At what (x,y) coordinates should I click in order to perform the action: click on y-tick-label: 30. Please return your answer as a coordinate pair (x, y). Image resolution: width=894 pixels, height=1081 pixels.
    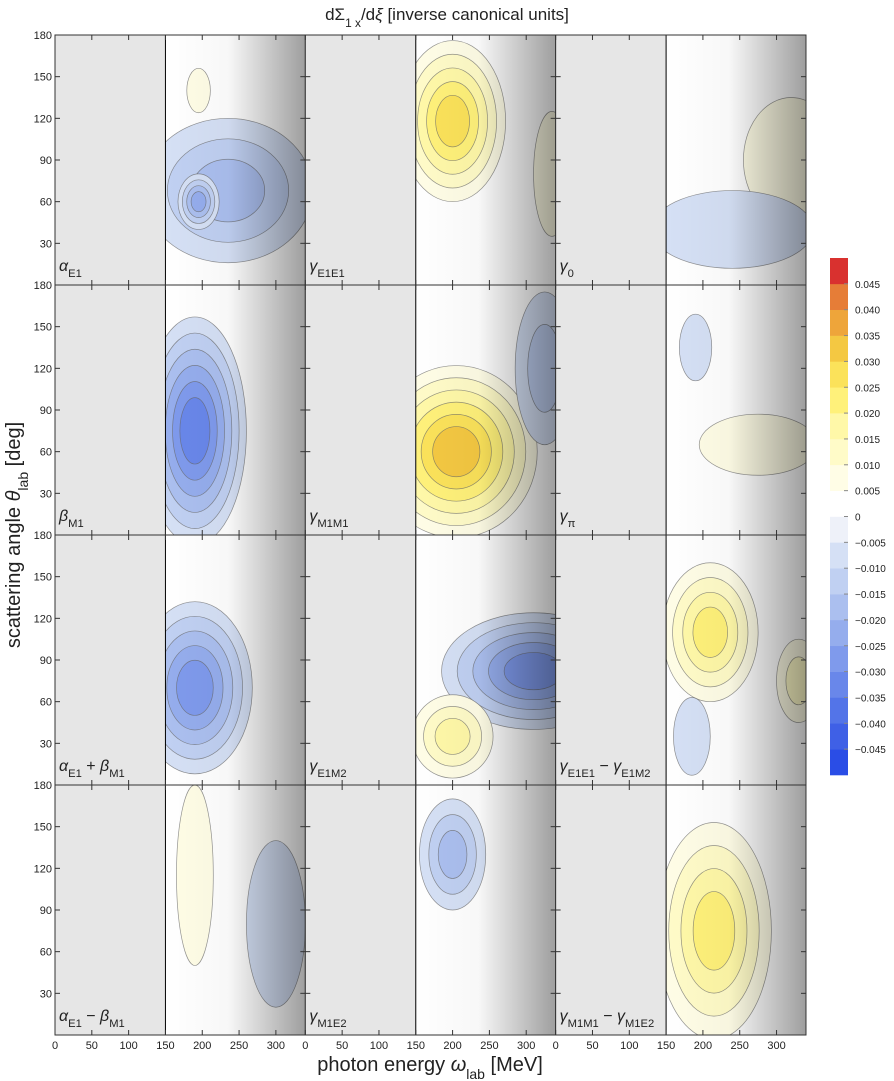
    Looking at the image, I should click on (46, 744).